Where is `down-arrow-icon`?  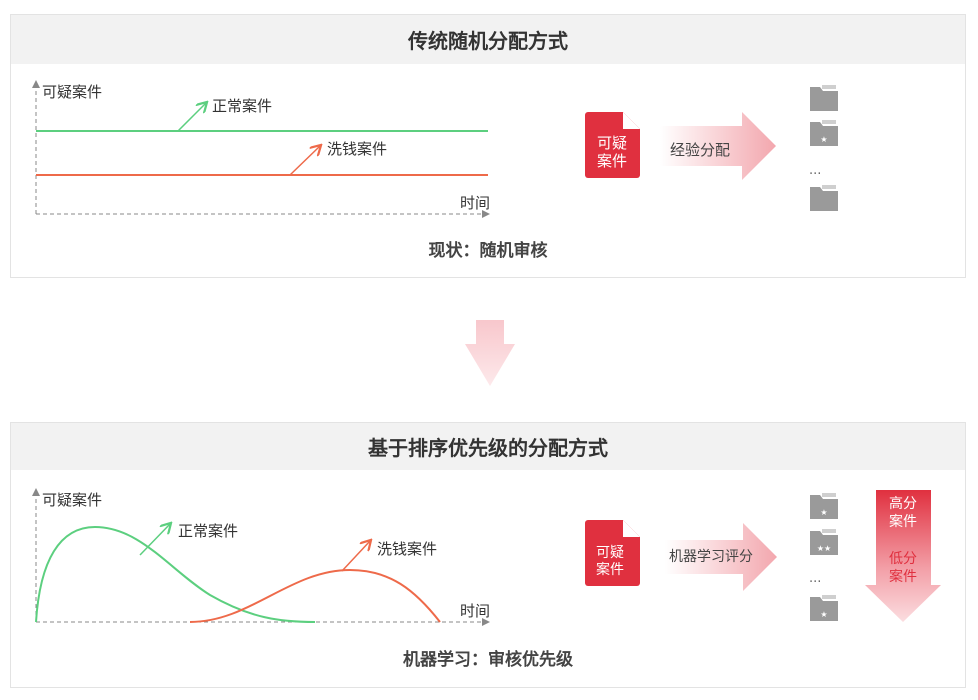
down-arrow-icon is located at coordinates (490, 353).